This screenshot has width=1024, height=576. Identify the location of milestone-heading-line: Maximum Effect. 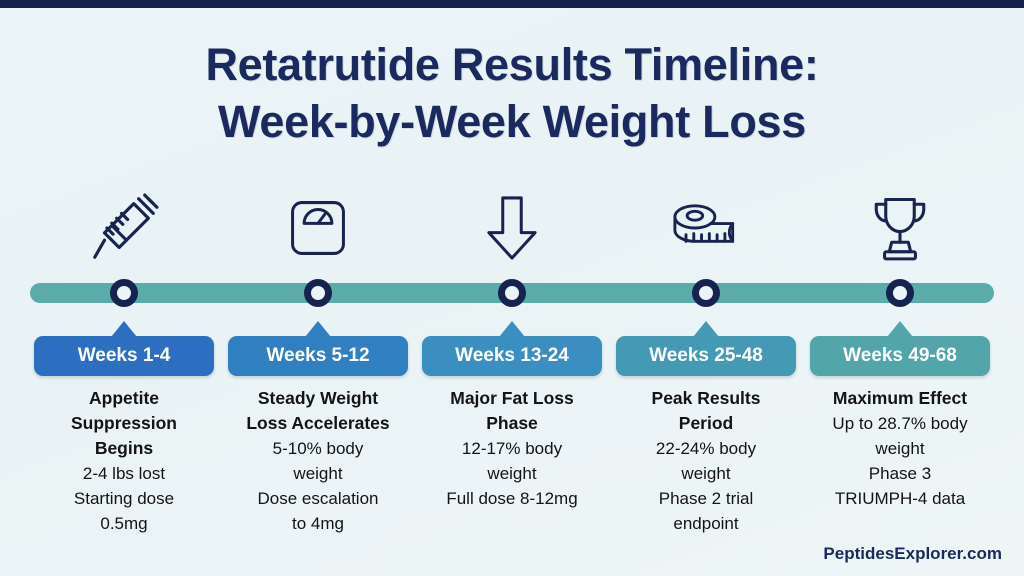
(900, 398).